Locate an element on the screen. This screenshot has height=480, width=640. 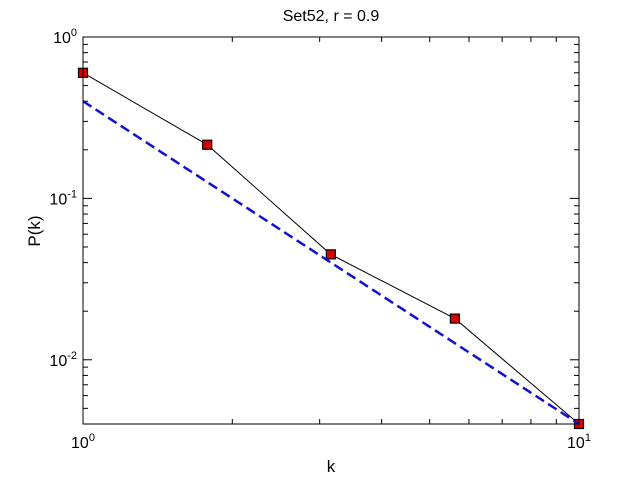
y-tick-label: 10⁻¹ is located at coordinates (63, 198).